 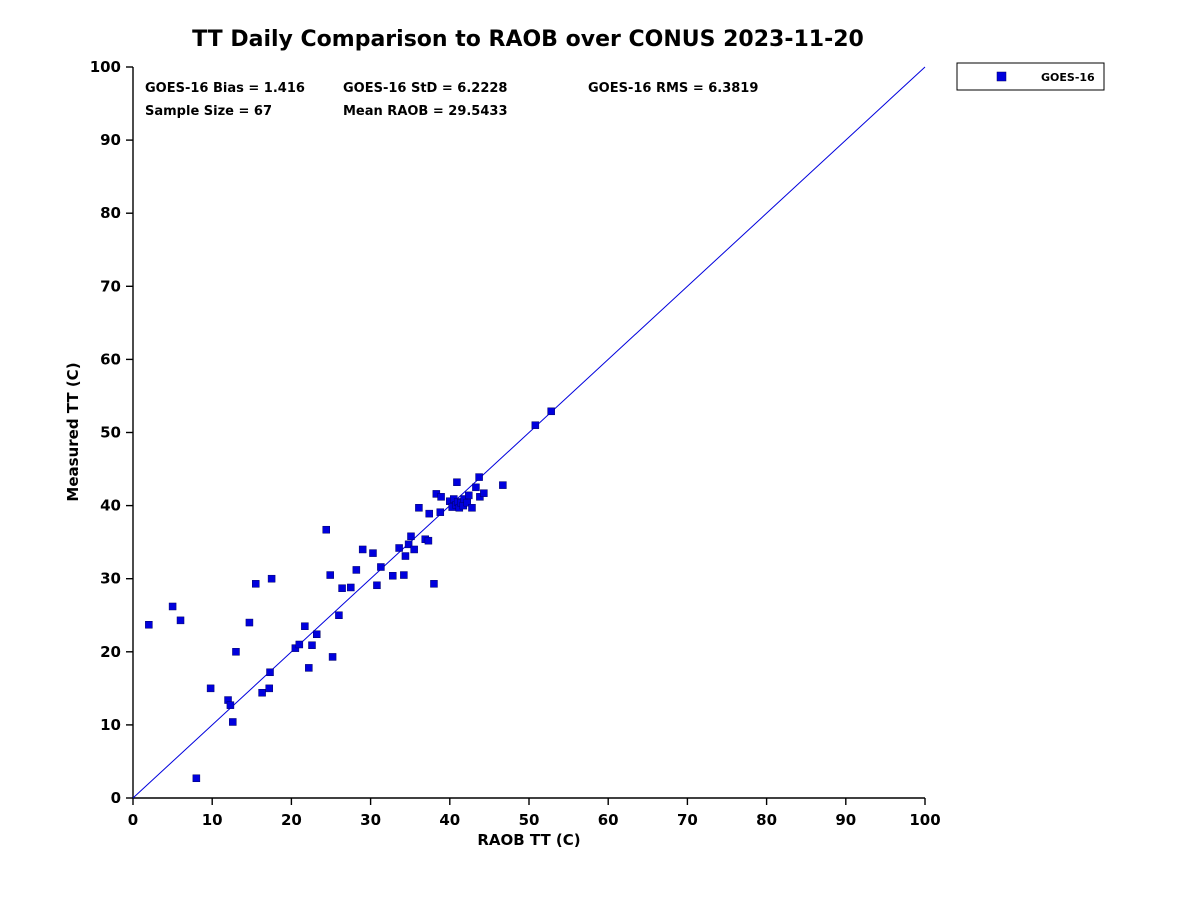 What do you see at coordinates (766, 820) in the screenshot?
I see `x-tick-label: 80` at bounding box center [766, 820].